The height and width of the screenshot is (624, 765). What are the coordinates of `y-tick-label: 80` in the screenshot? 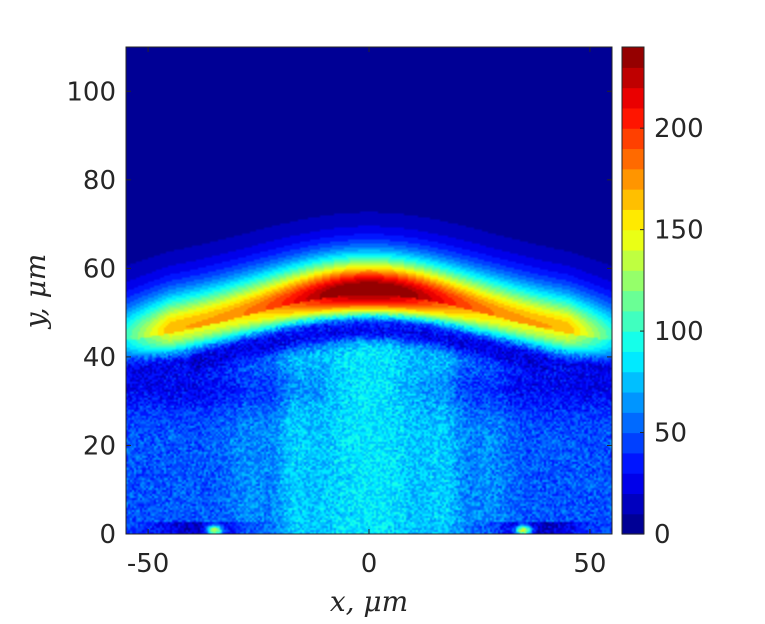 It's located at (99, 181).